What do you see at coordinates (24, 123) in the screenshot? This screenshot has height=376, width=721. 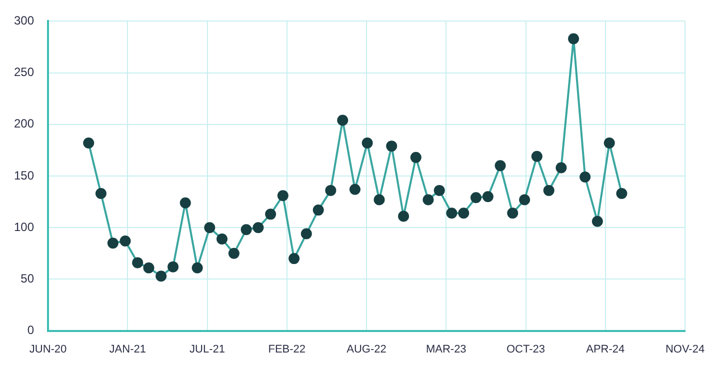 I see `y-tick-label: 200` at bounding box center [24, 123].